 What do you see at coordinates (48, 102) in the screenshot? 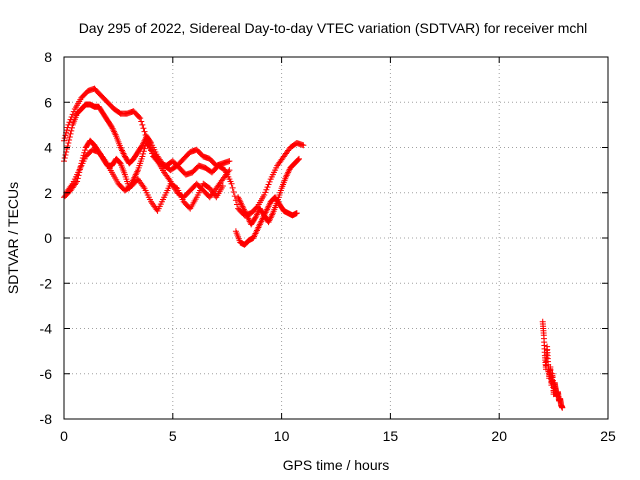
I see `y-tick-label: 6` at bounding box center [48, 102].